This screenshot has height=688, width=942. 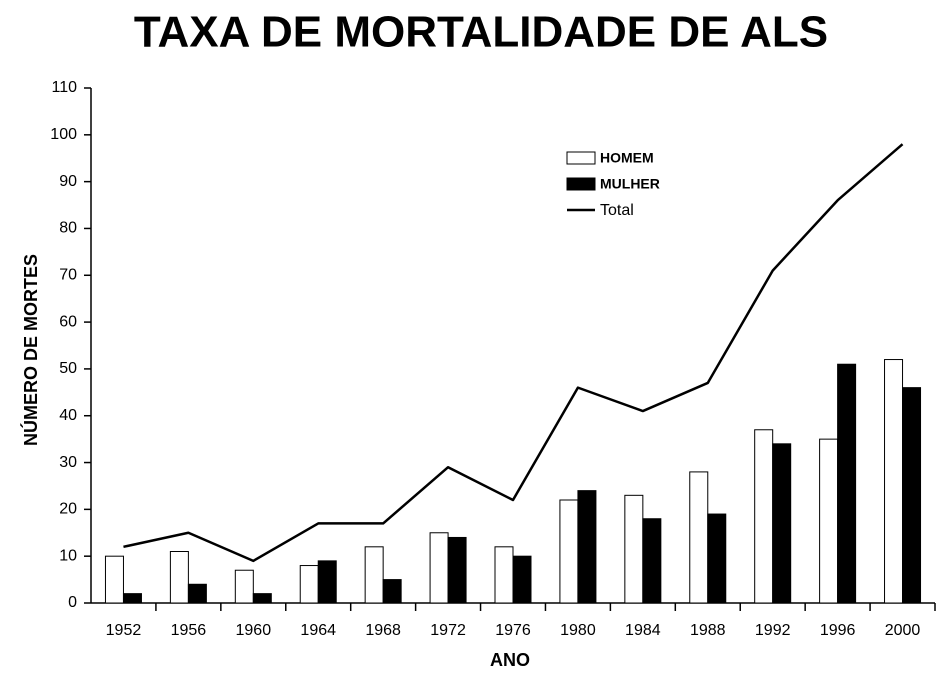 What do you see at coordinates (773, 630) in the screenshot?
I see `x-tick-label: 1992` at bounding box center [773, 630].